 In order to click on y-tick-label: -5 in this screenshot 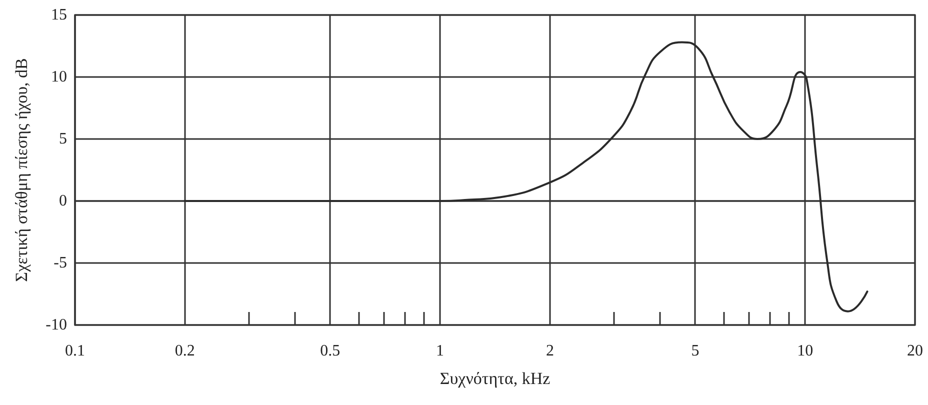, I will do `click(60, 263)`.